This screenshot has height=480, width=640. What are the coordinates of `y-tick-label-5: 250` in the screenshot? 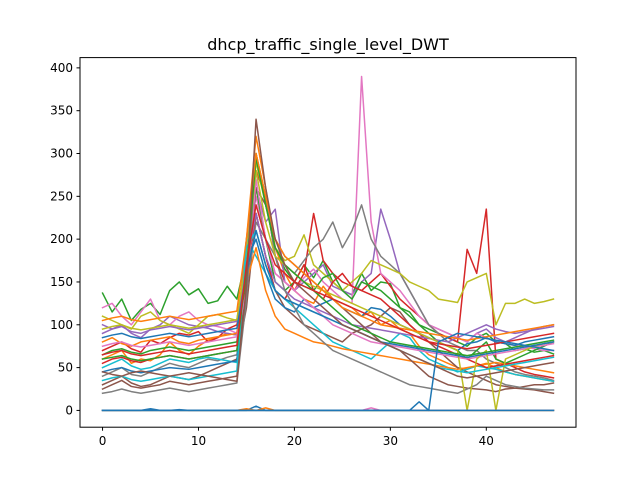 It's located at (61, 196).